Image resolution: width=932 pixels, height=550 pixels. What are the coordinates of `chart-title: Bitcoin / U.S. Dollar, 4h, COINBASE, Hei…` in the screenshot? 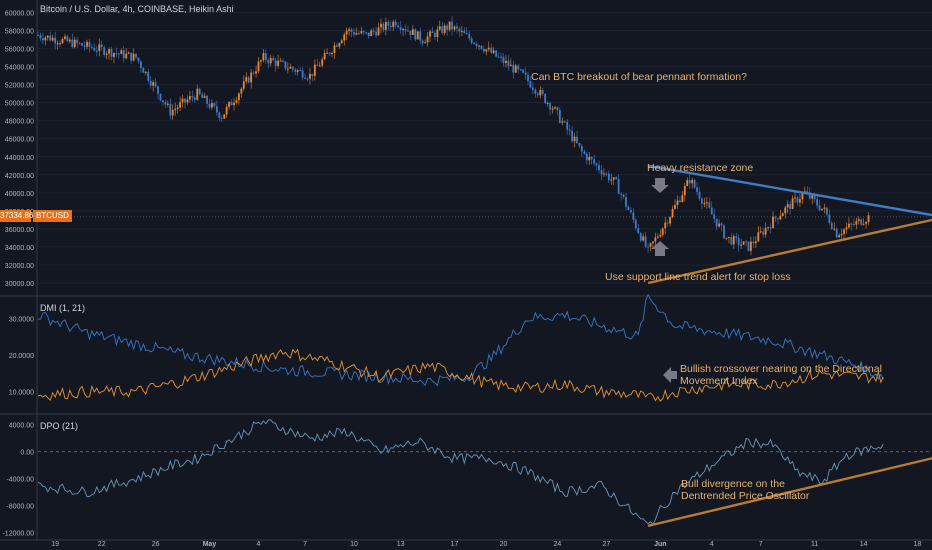 It's located at (137, 9).